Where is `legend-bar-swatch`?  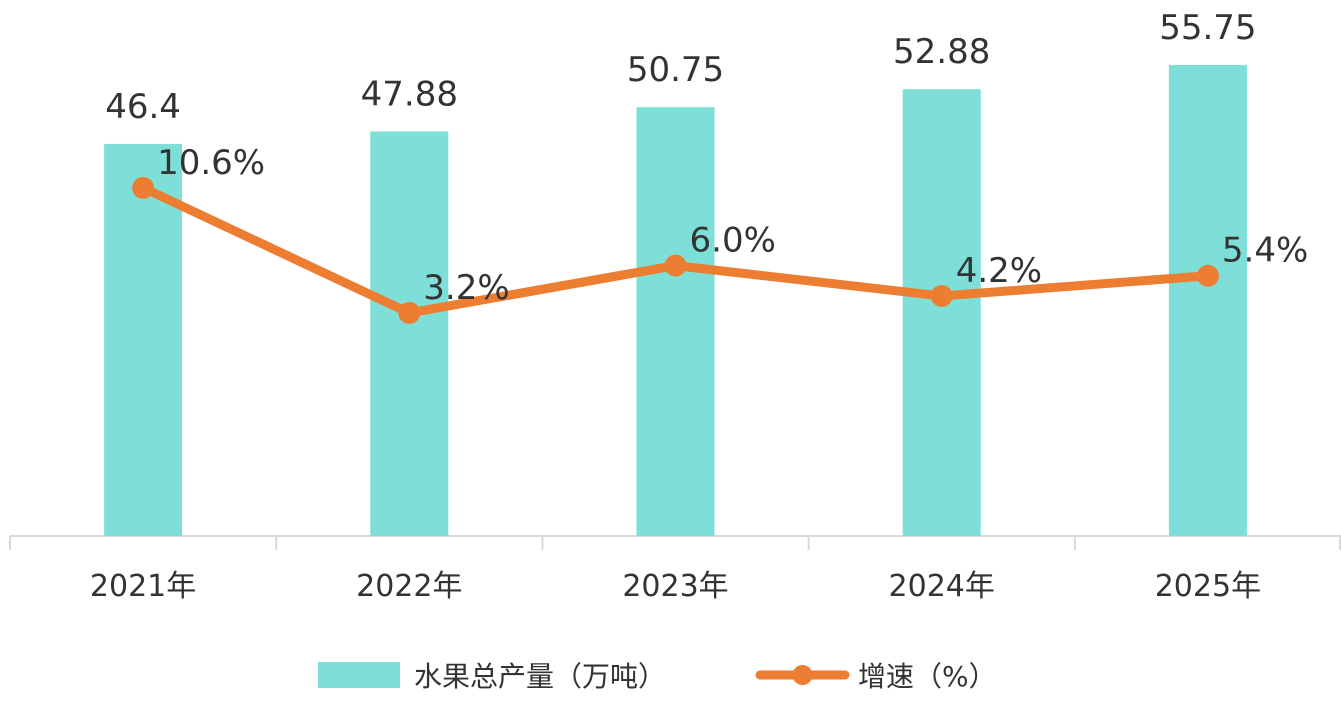 legend-bar-swatch is located at coordinates (359, 675).